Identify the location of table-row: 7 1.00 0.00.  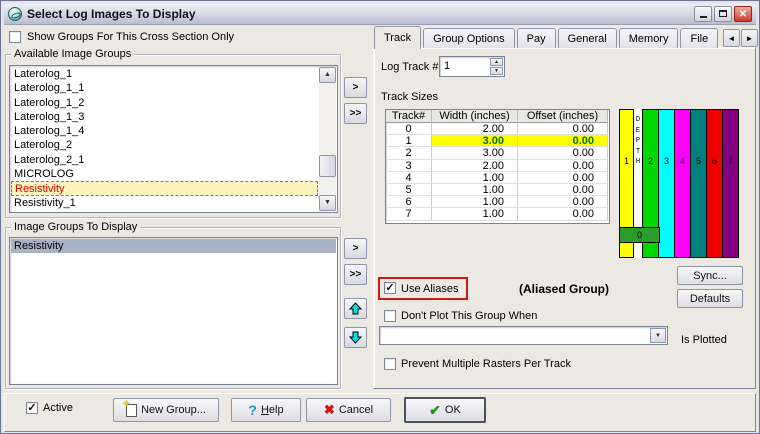
(497, 214).